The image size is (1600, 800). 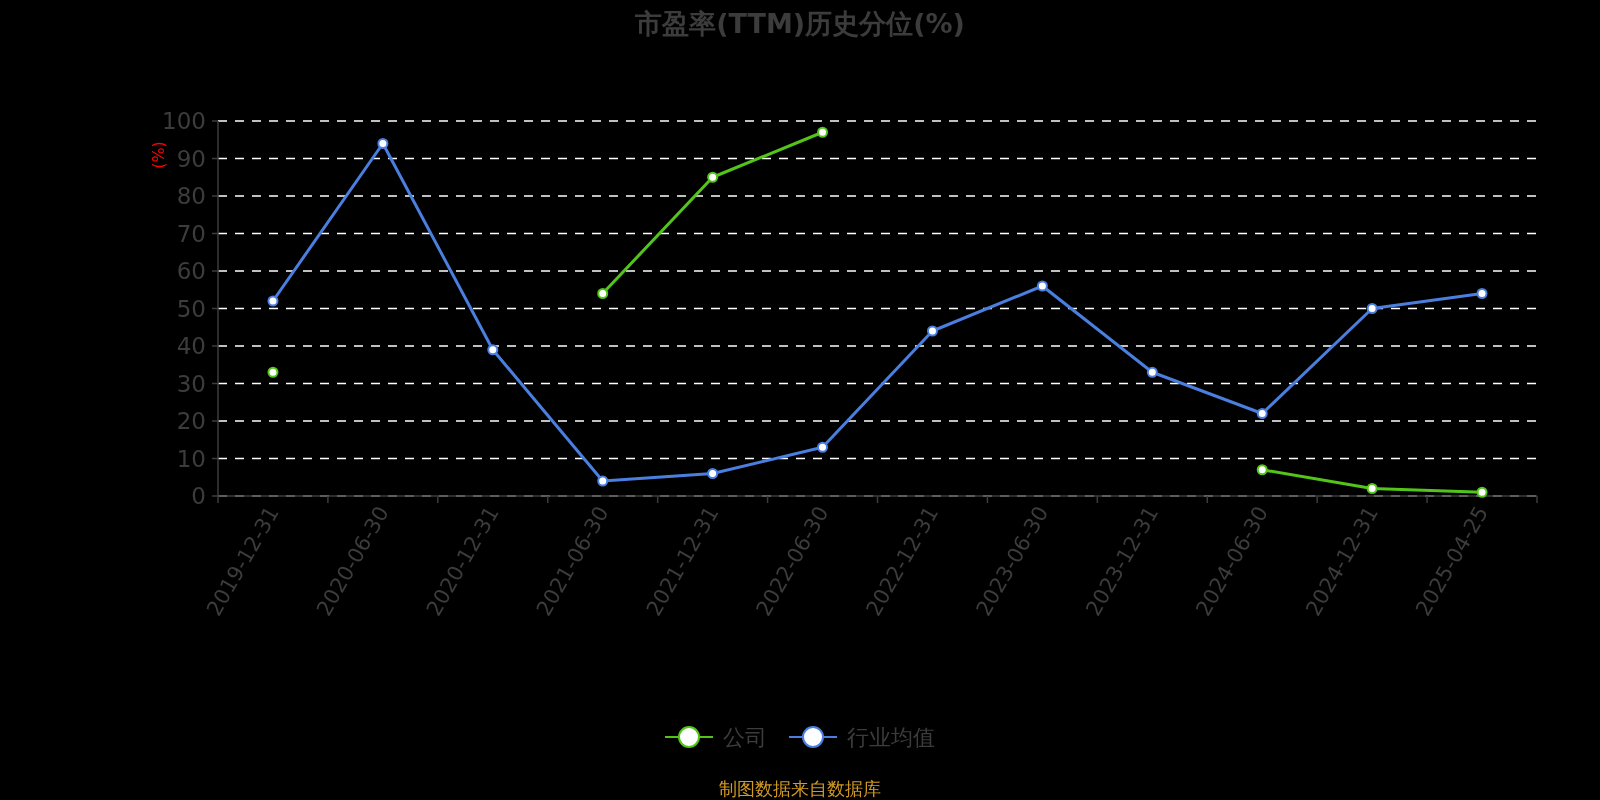 I want to click on y-tick-label: 0, so click(x=198, y=496).